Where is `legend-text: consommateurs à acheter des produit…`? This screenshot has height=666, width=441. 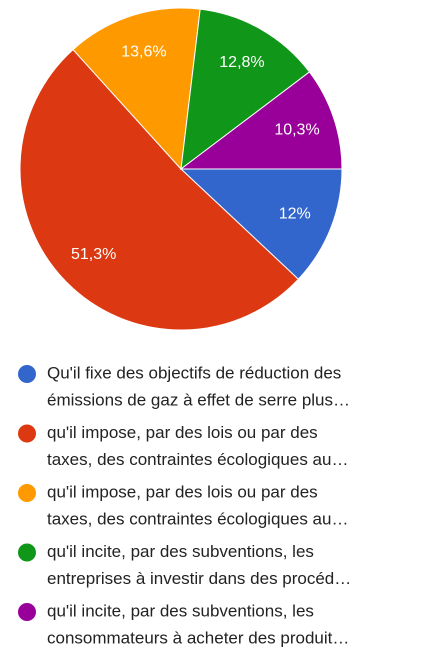 legend-text: consommateurs à acheter des produit… is located at coordinates (198, 637).